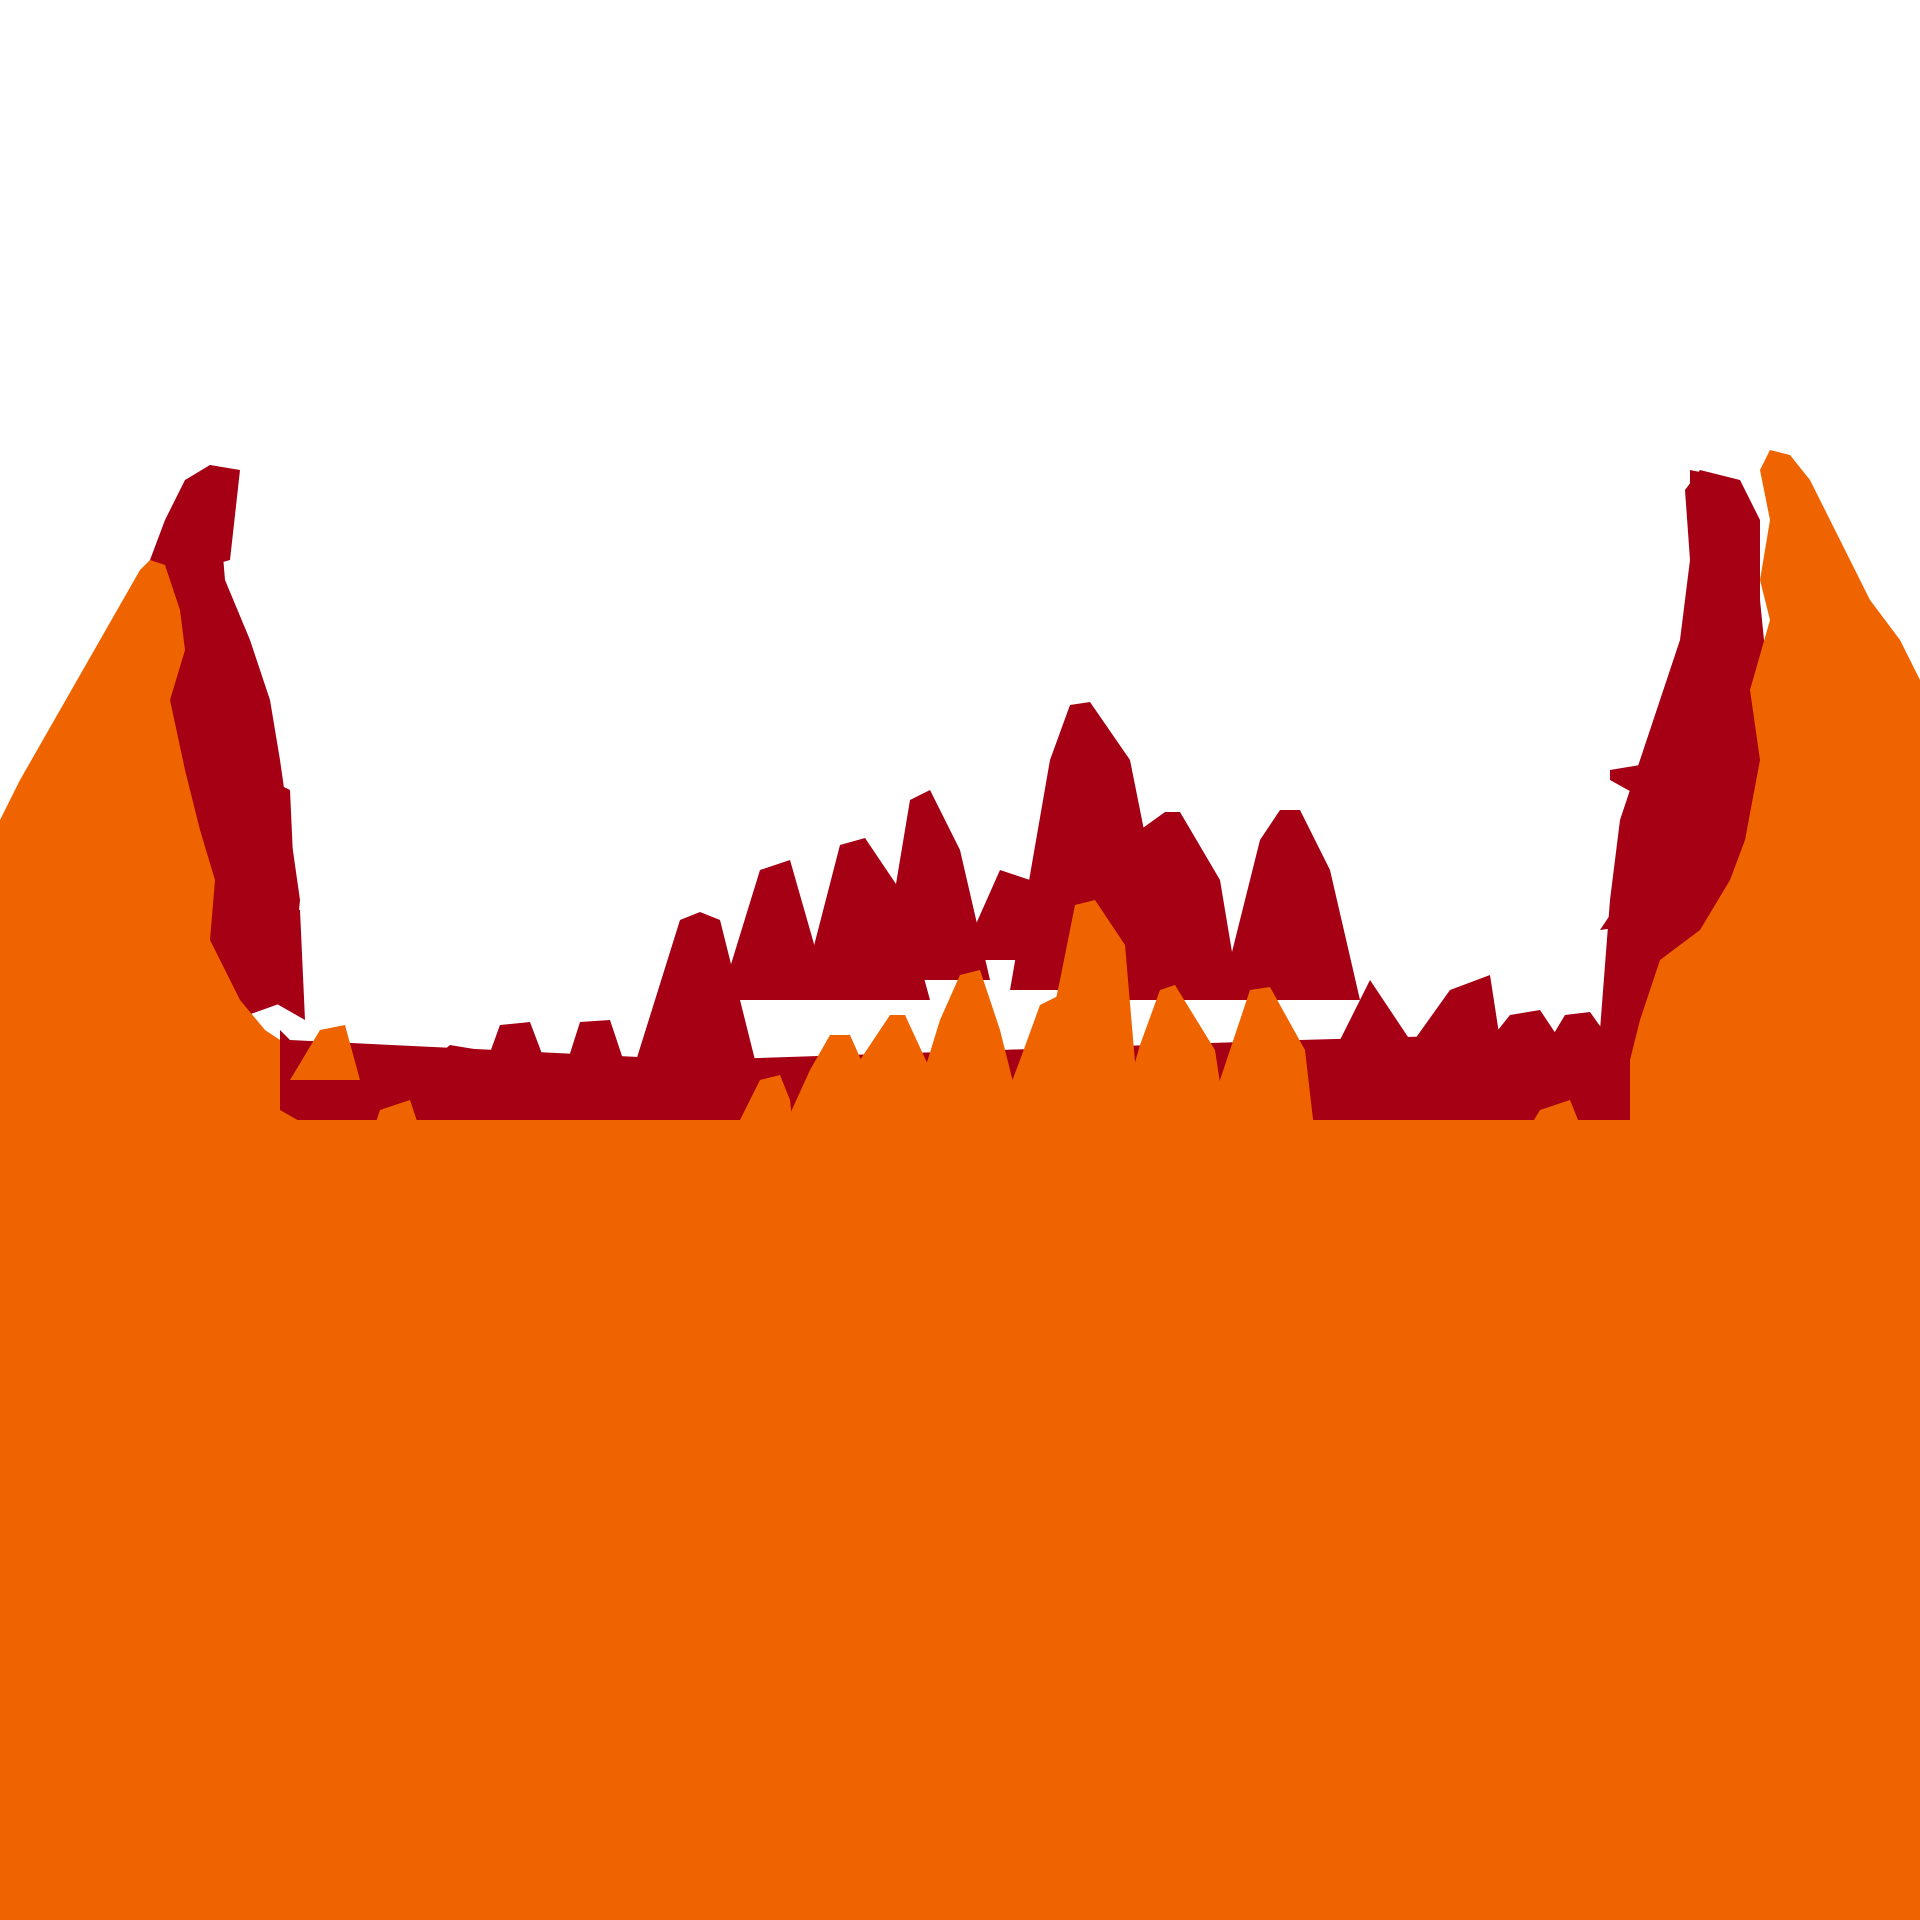 Image resolution: width=1920 pixels, height=1920 pixels. What do you see at coordinates (960, 1155) in the screenshot?
I see `ground-ridge` at bounding box center [960, 1155].